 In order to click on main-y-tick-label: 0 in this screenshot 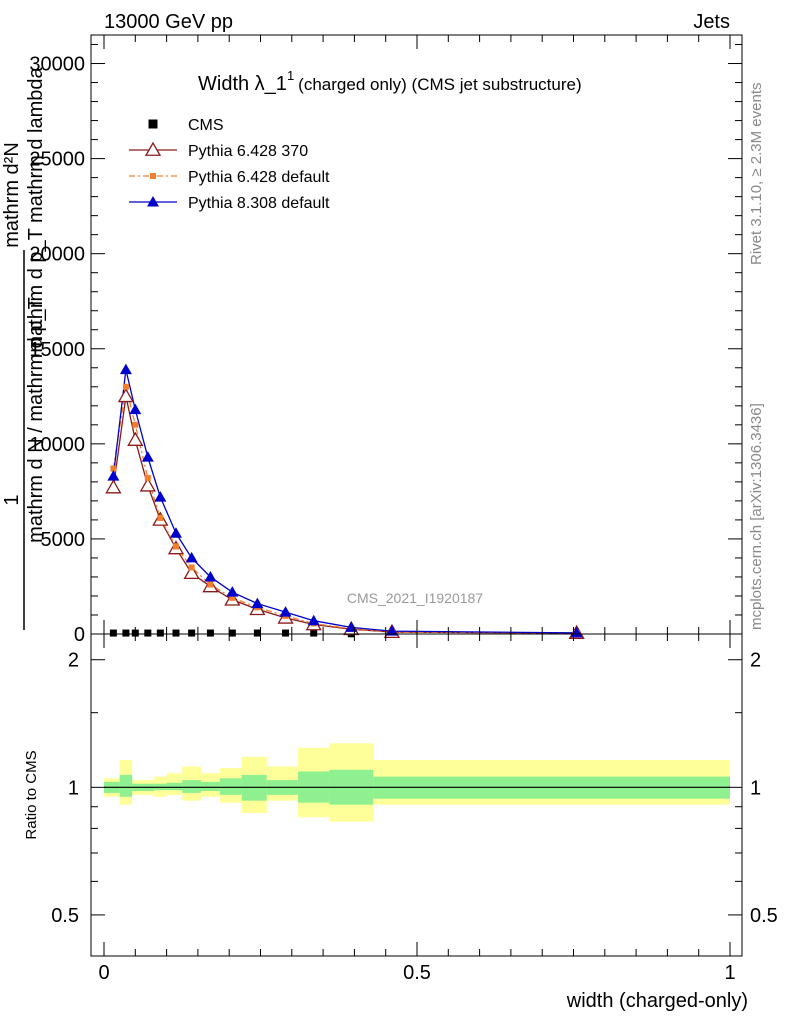, I will do `click(79, 635)`.